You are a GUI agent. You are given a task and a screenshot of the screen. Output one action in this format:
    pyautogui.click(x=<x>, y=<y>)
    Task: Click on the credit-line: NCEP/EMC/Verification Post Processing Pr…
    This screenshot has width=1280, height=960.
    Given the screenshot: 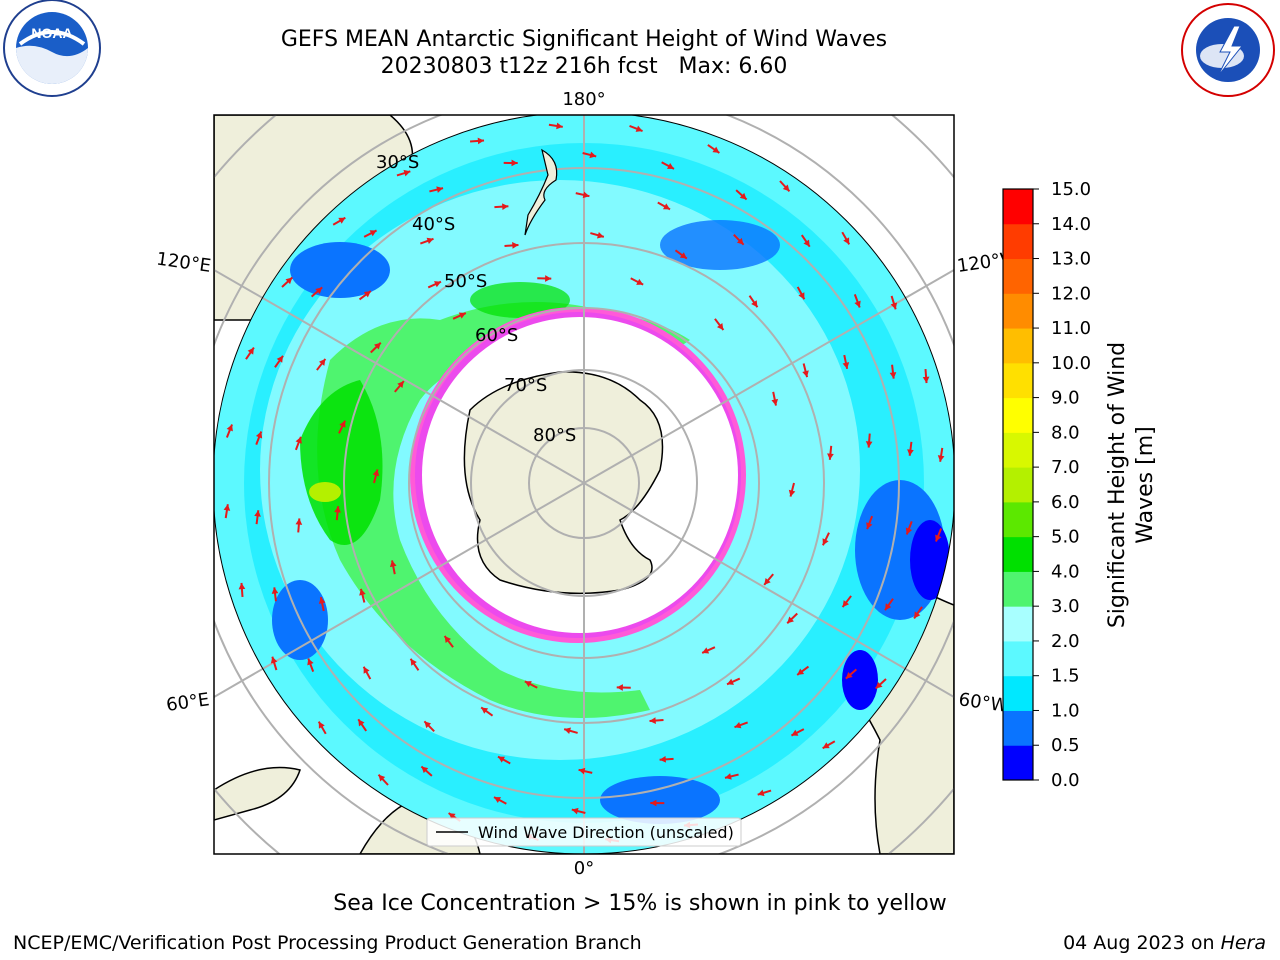 What is the action you would take?
    pyautogui.click(x=327, y=943)
    